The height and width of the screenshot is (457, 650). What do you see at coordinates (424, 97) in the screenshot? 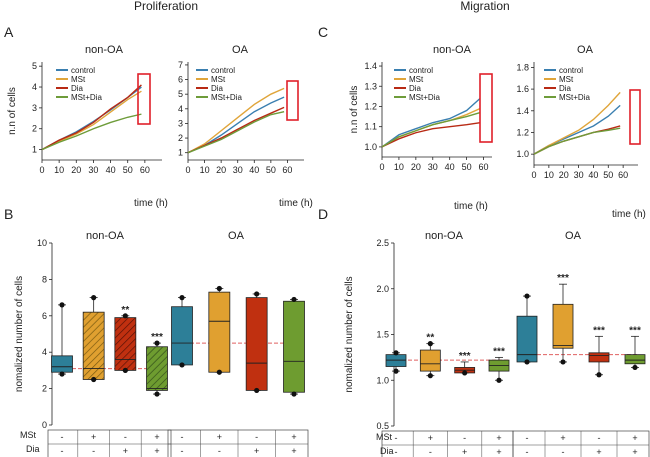
I see `c1-legend-label: MSt+Dia` at bounding box center [424, 97].